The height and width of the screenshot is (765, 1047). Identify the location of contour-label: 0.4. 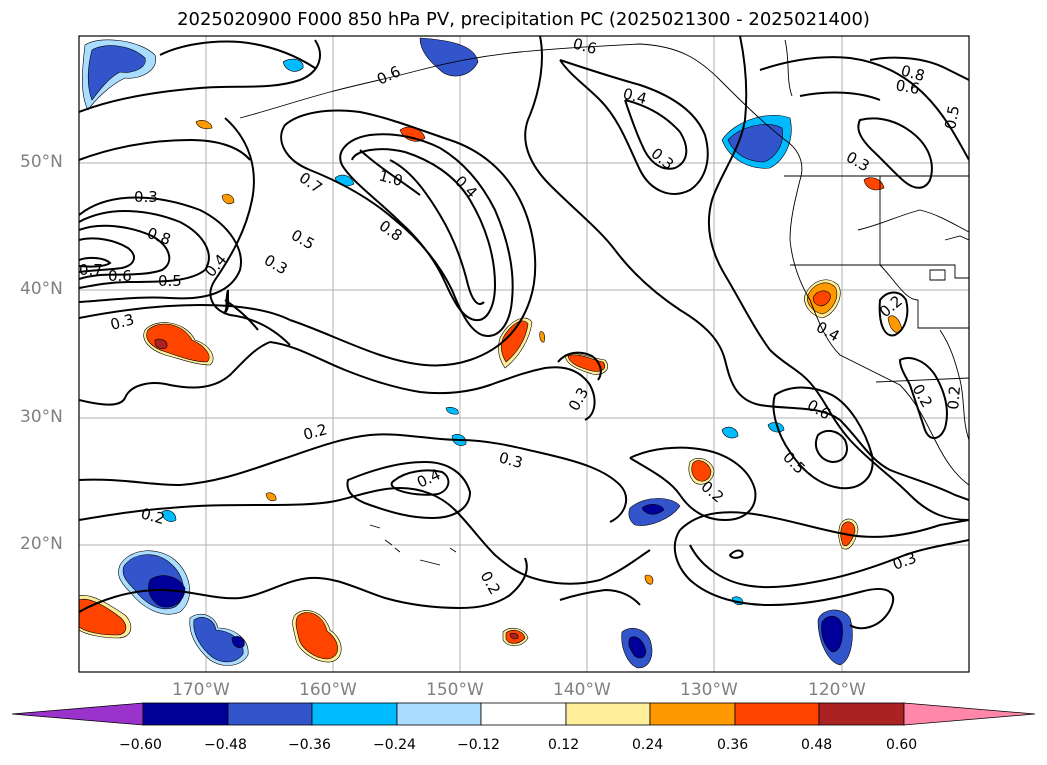
(635, 96).